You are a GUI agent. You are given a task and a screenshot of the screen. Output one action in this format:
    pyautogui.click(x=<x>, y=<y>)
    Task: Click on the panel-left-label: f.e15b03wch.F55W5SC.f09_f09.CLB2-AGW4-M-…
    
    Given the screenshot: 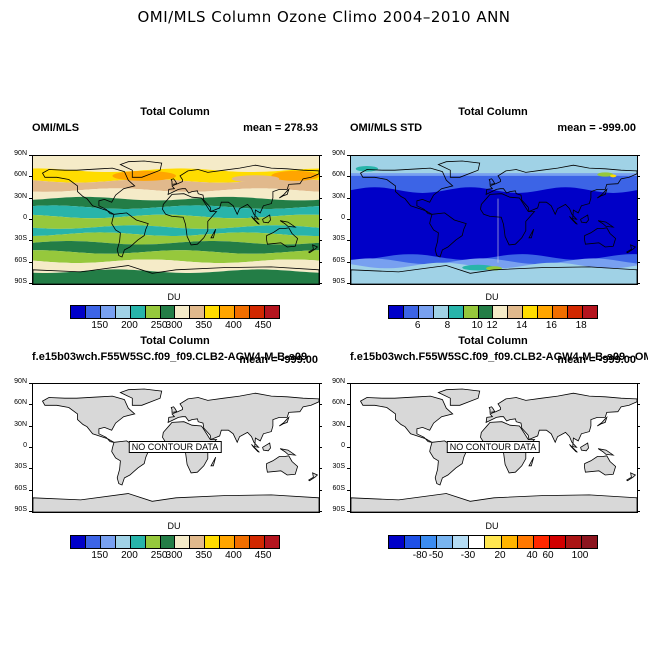 What is the action you would take?
    pyautogui.click(x=499, y=357)
    